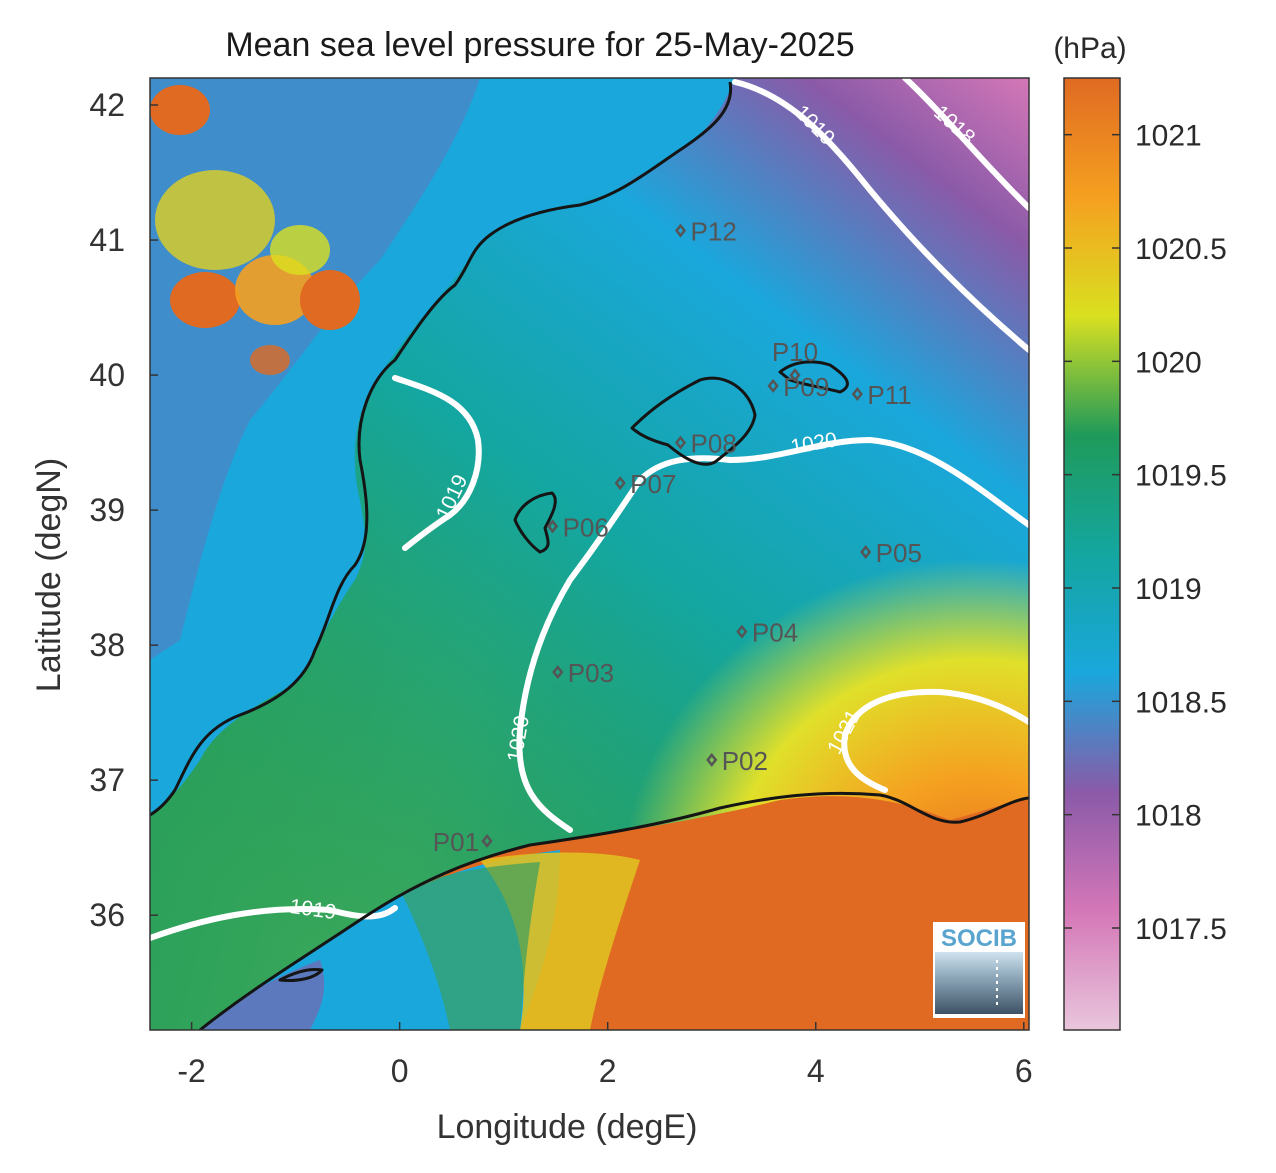 This screenshot has height=1173, width=1276. I want to click on station-label: P07, so click(653, 484).